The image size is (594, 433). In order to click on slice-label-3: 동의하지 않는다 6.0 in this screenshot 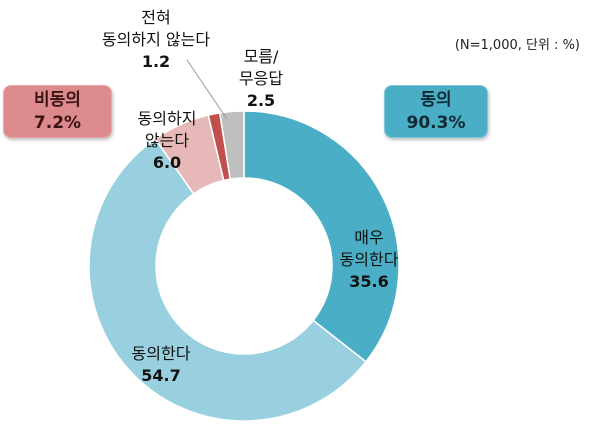, I will do `click(167, 140)`.